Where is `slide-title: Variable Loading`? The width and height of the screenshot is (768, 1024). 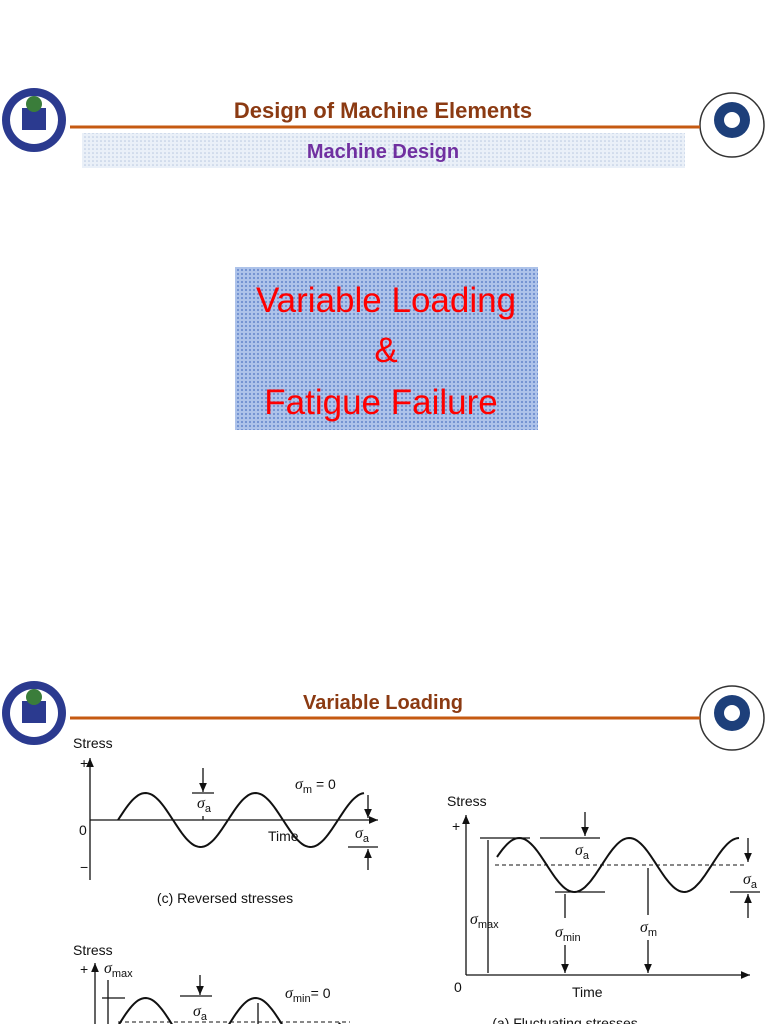 slide-title: Variable Loading is located at coordinates (383, 703).